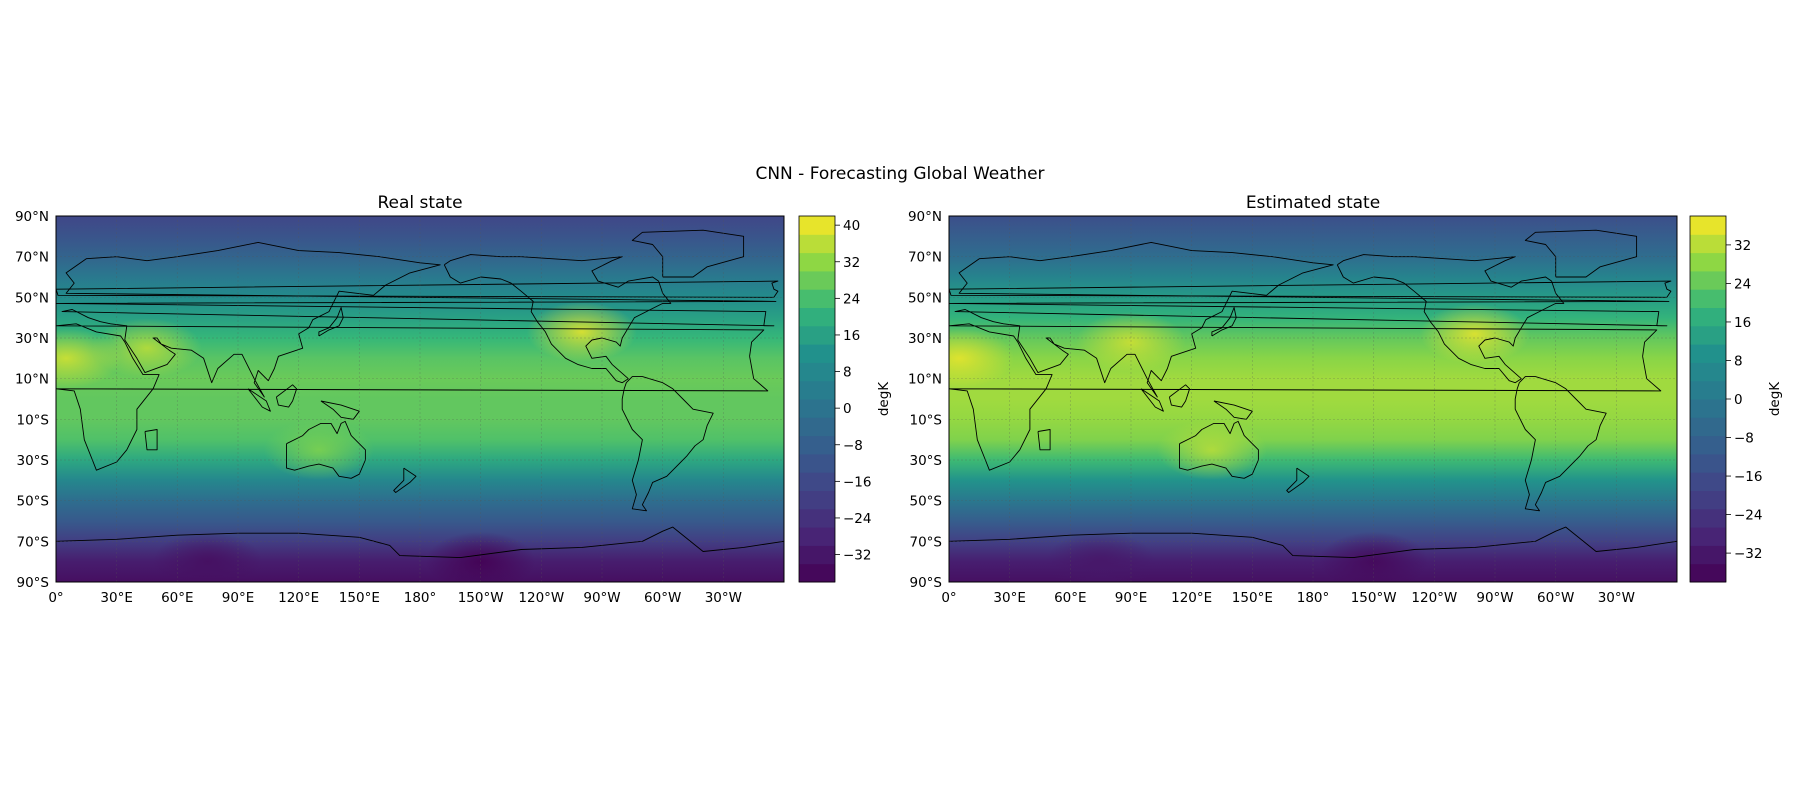 The image size is (1800, 800). What do you see at coordinates (926, 502) in the screenshot?
I see `y-tick-label: 50°S` at bounding box center [926, 502].